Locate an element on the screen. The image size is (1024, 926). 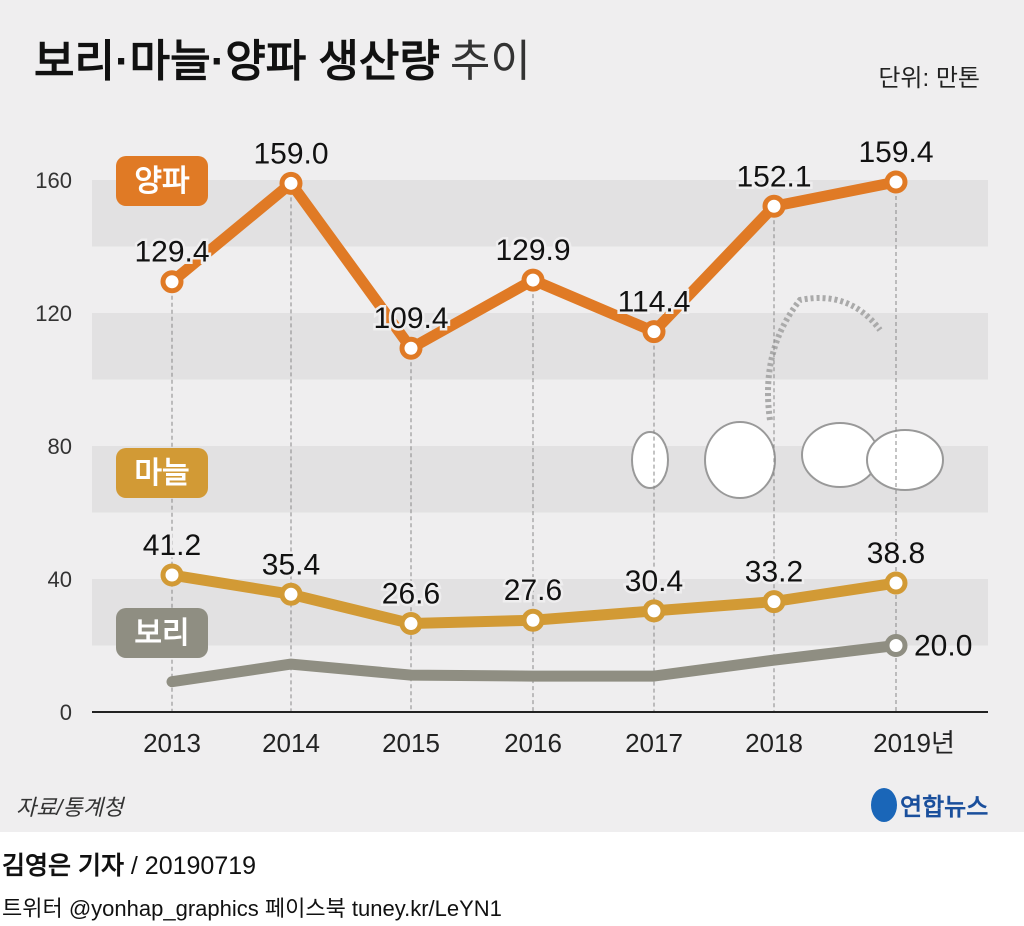
data-label: 159.4 is located at coordinates (895, 152).